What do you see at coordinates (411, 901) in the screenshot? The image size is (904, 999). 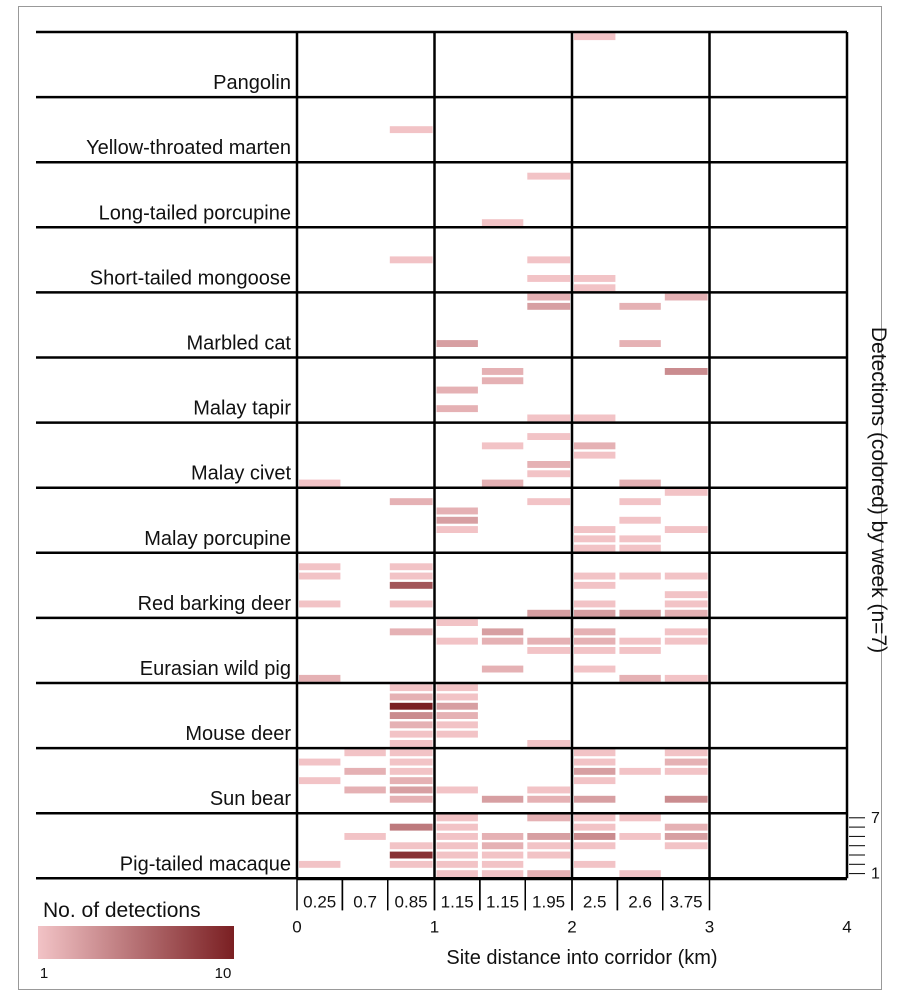 I see `site-label: 0.85` at bounding box center [411, 901].